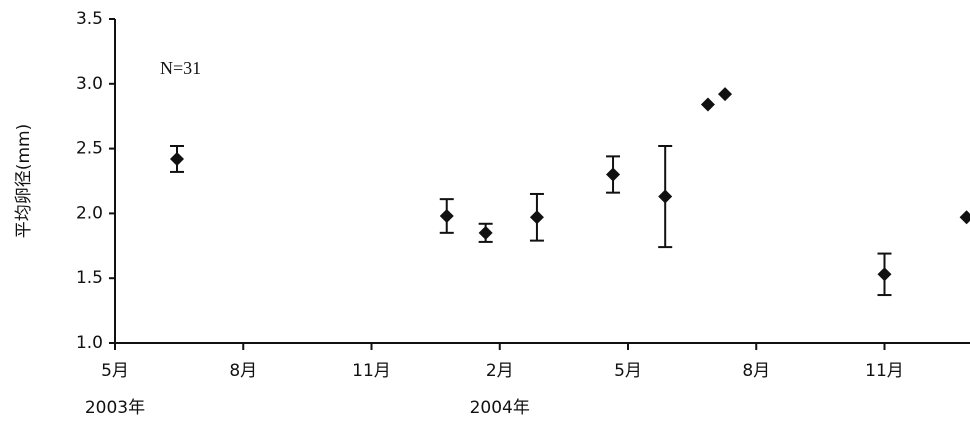 This screenshot has height=423, width=970. I want to click on y-axis-label: 平均卵径(mm), so click(24, 181).